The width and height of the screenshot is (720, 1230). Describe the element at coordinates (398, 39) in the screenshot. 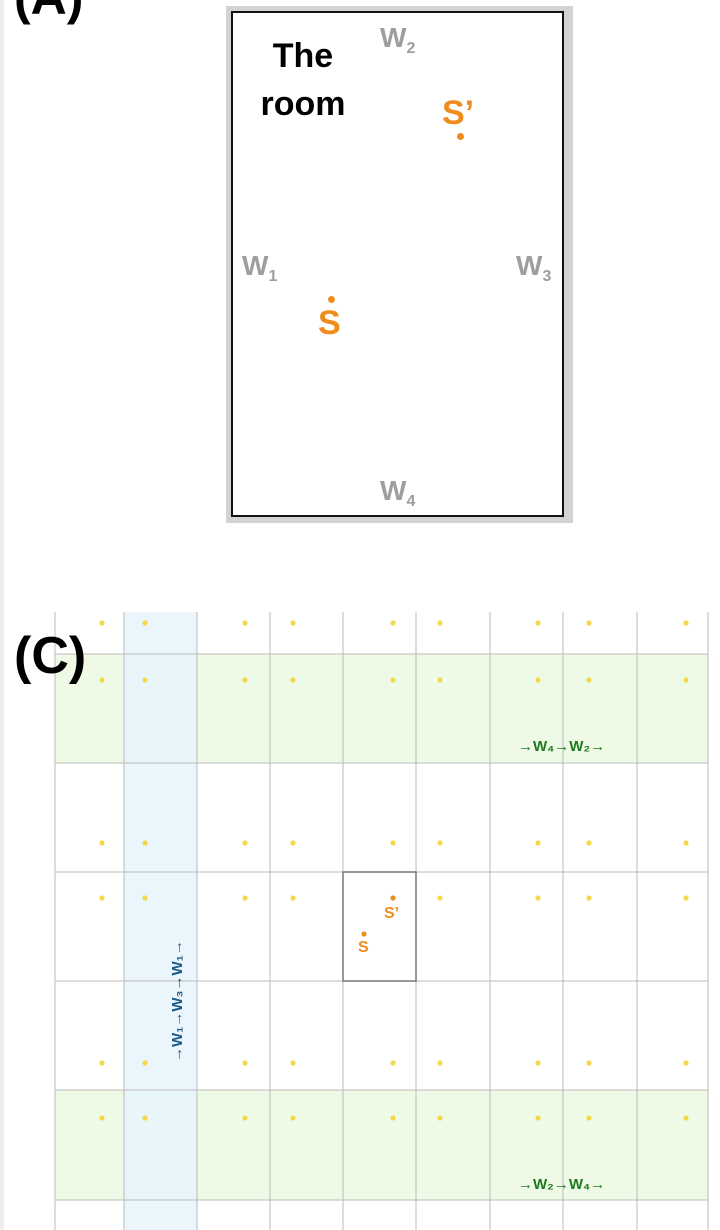

I see `wall-2-label: W2` at that location.